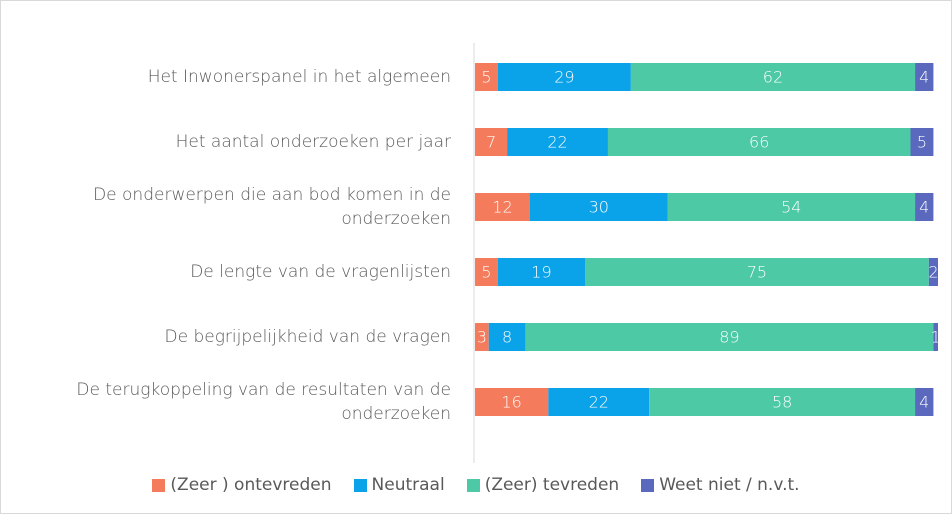 This screenshot has width=952, height=514. Describe the element at coordinates (307, 337) in the screenshot. I see `category-label: De begrijpelijkheid van de vragen` at that location.